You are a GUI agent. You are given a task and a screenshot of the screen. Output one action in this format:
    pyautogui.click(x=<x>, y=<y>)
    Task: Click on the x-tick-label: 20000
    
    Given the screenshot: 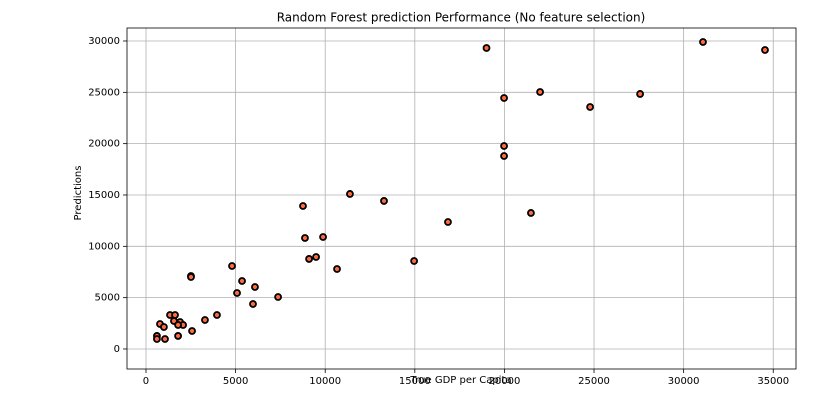 What is the action you would take?
    pyautogui.click(x=505, y=381)
    